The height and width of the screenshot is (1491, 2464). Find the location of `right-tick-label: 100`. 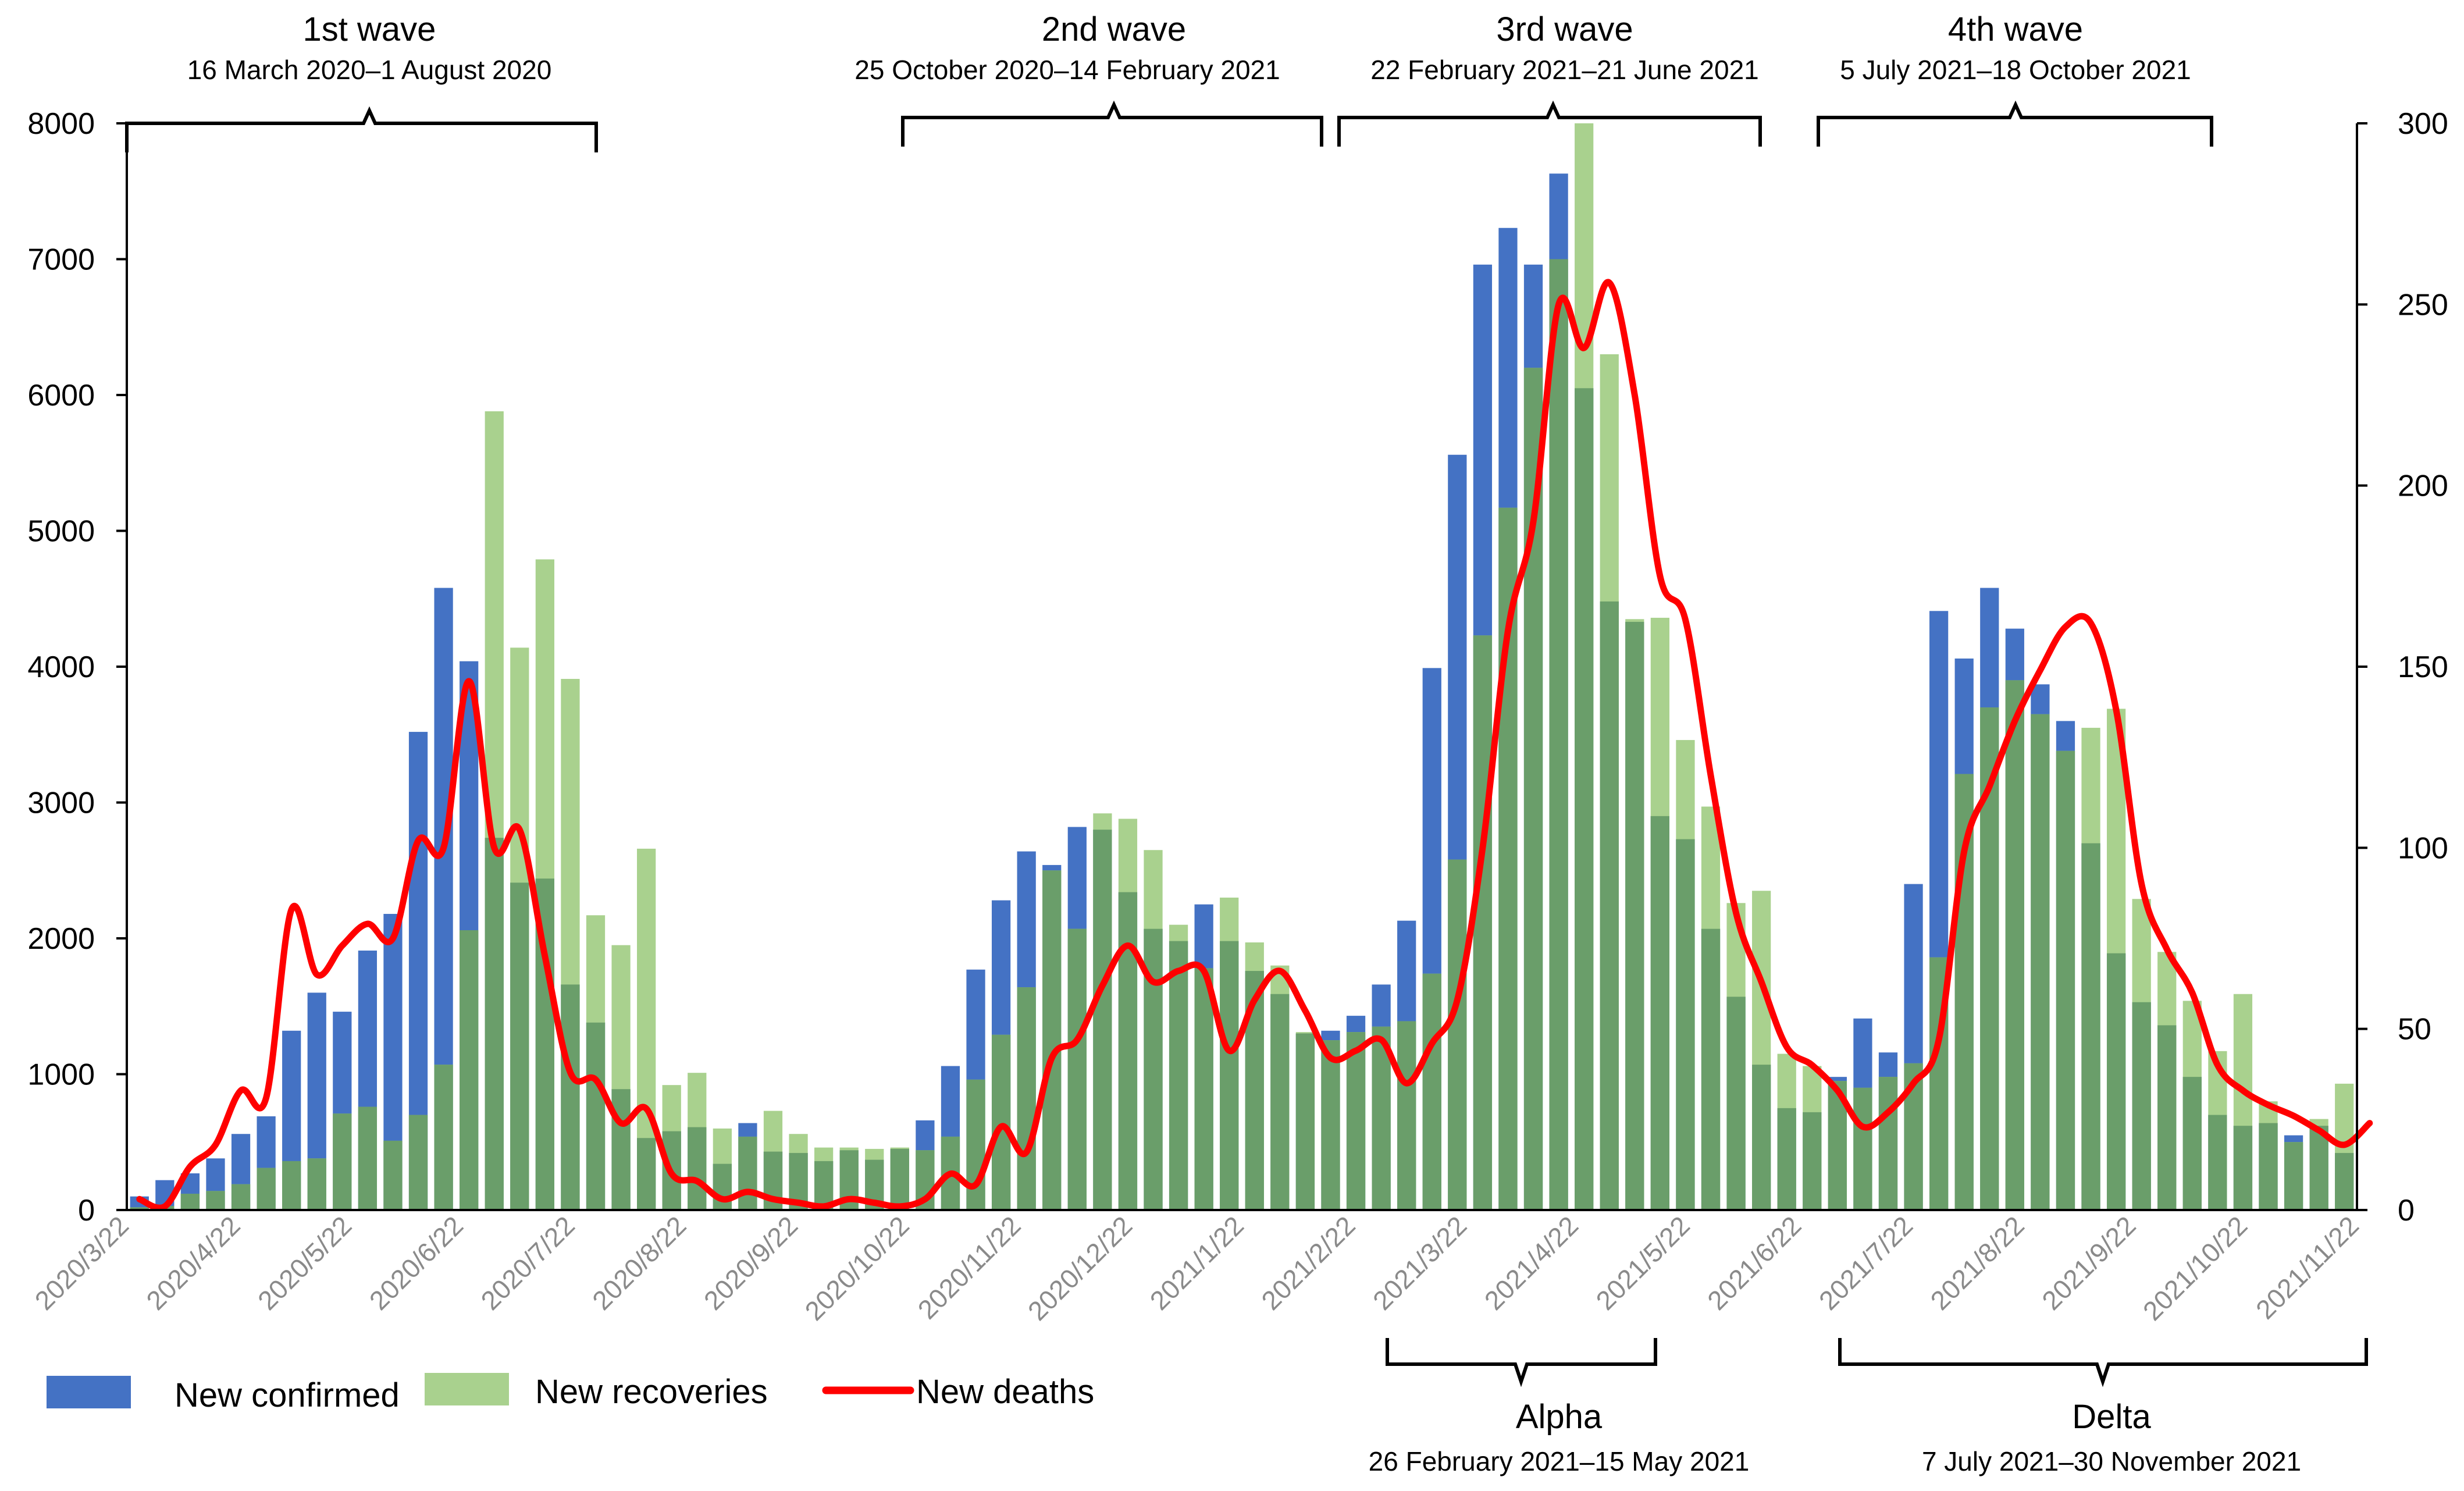

right-tick-label: 100 is located at coordinates (2423, 848).